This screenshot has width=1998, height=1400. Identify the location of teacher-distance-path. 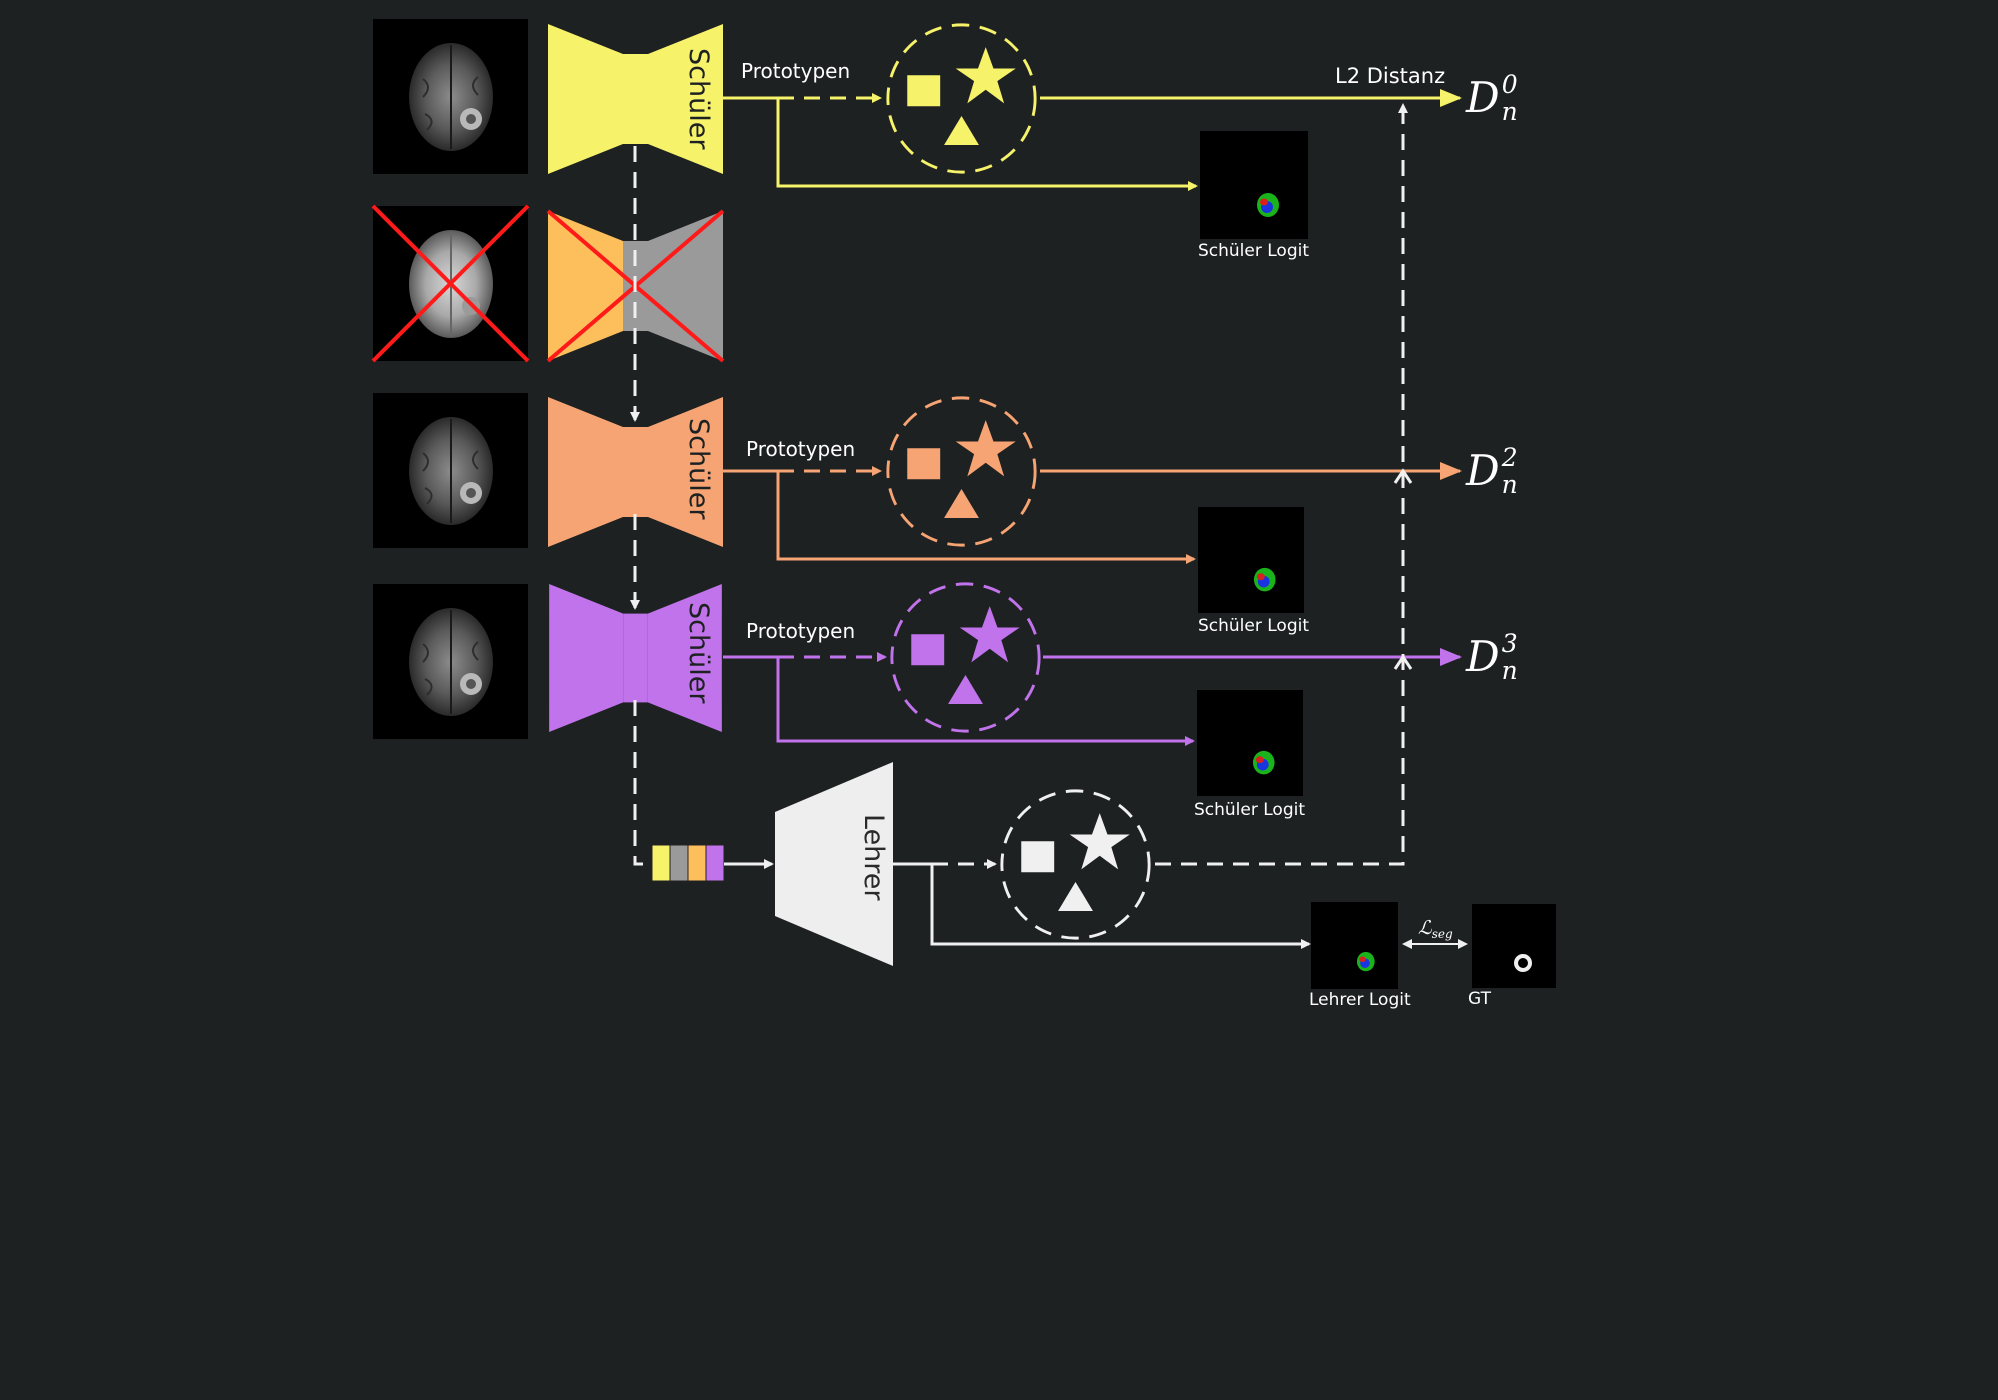
(1281, 484).